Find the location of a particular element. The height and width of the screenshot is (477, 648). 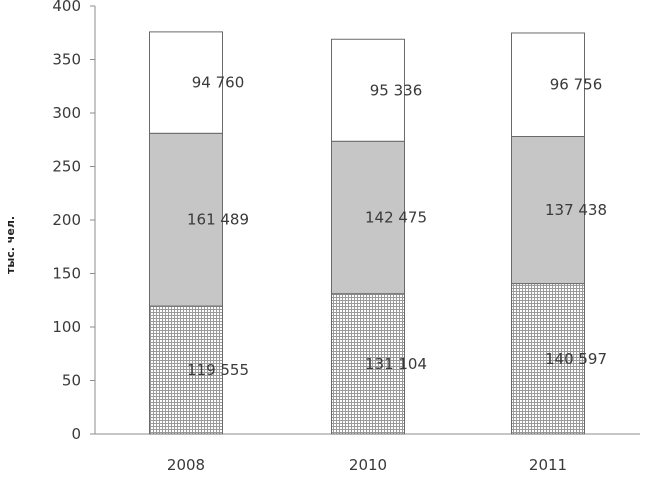

x-tick-label: 2011 is located at coordinates (548, 464).